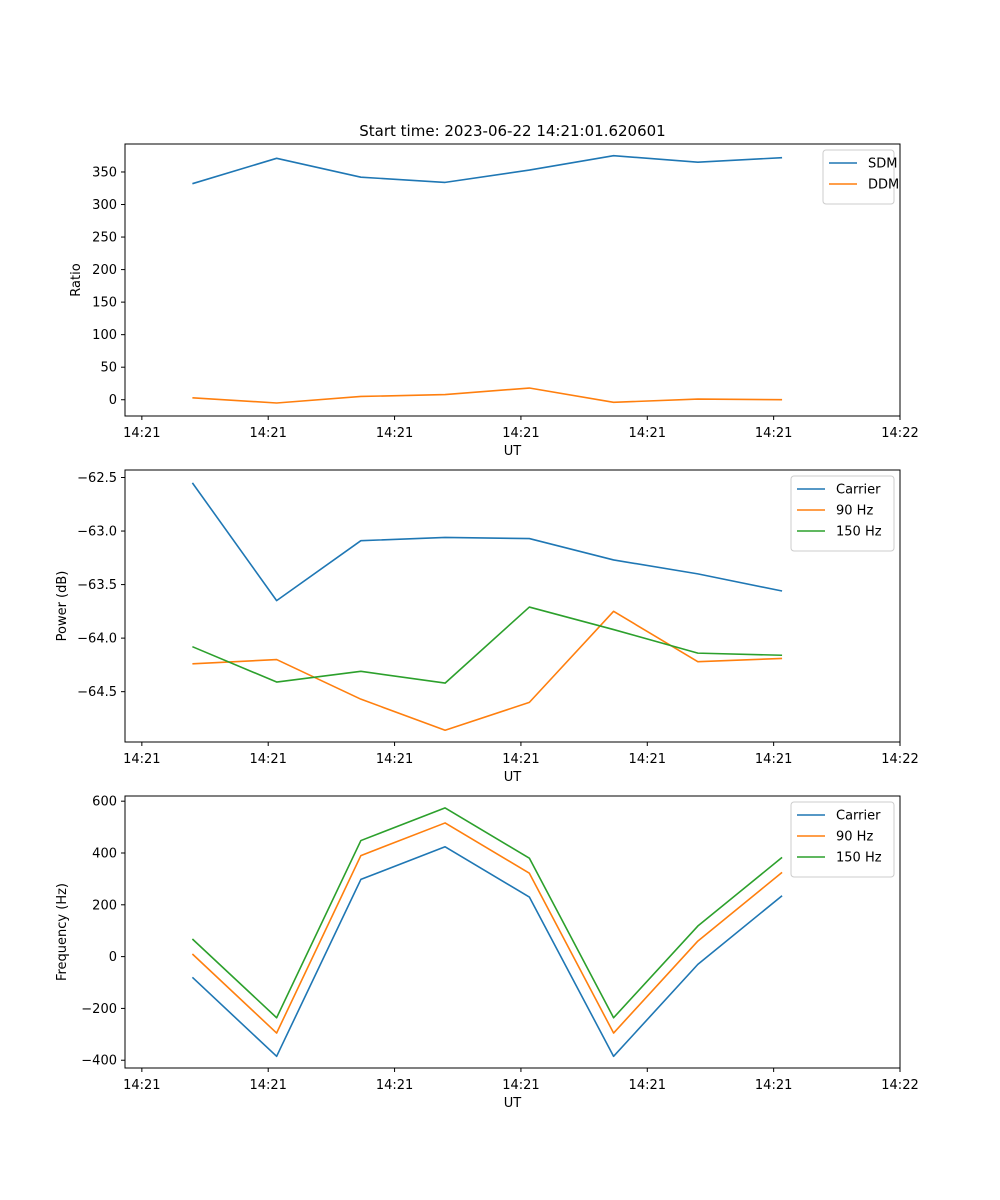 Image resolution: width=1000 pixels, height=1200 pixels. Describe the element at coordinates (899, 433) in the screenshot. I see `ratio-x-tick-label: 14:22` at that location.